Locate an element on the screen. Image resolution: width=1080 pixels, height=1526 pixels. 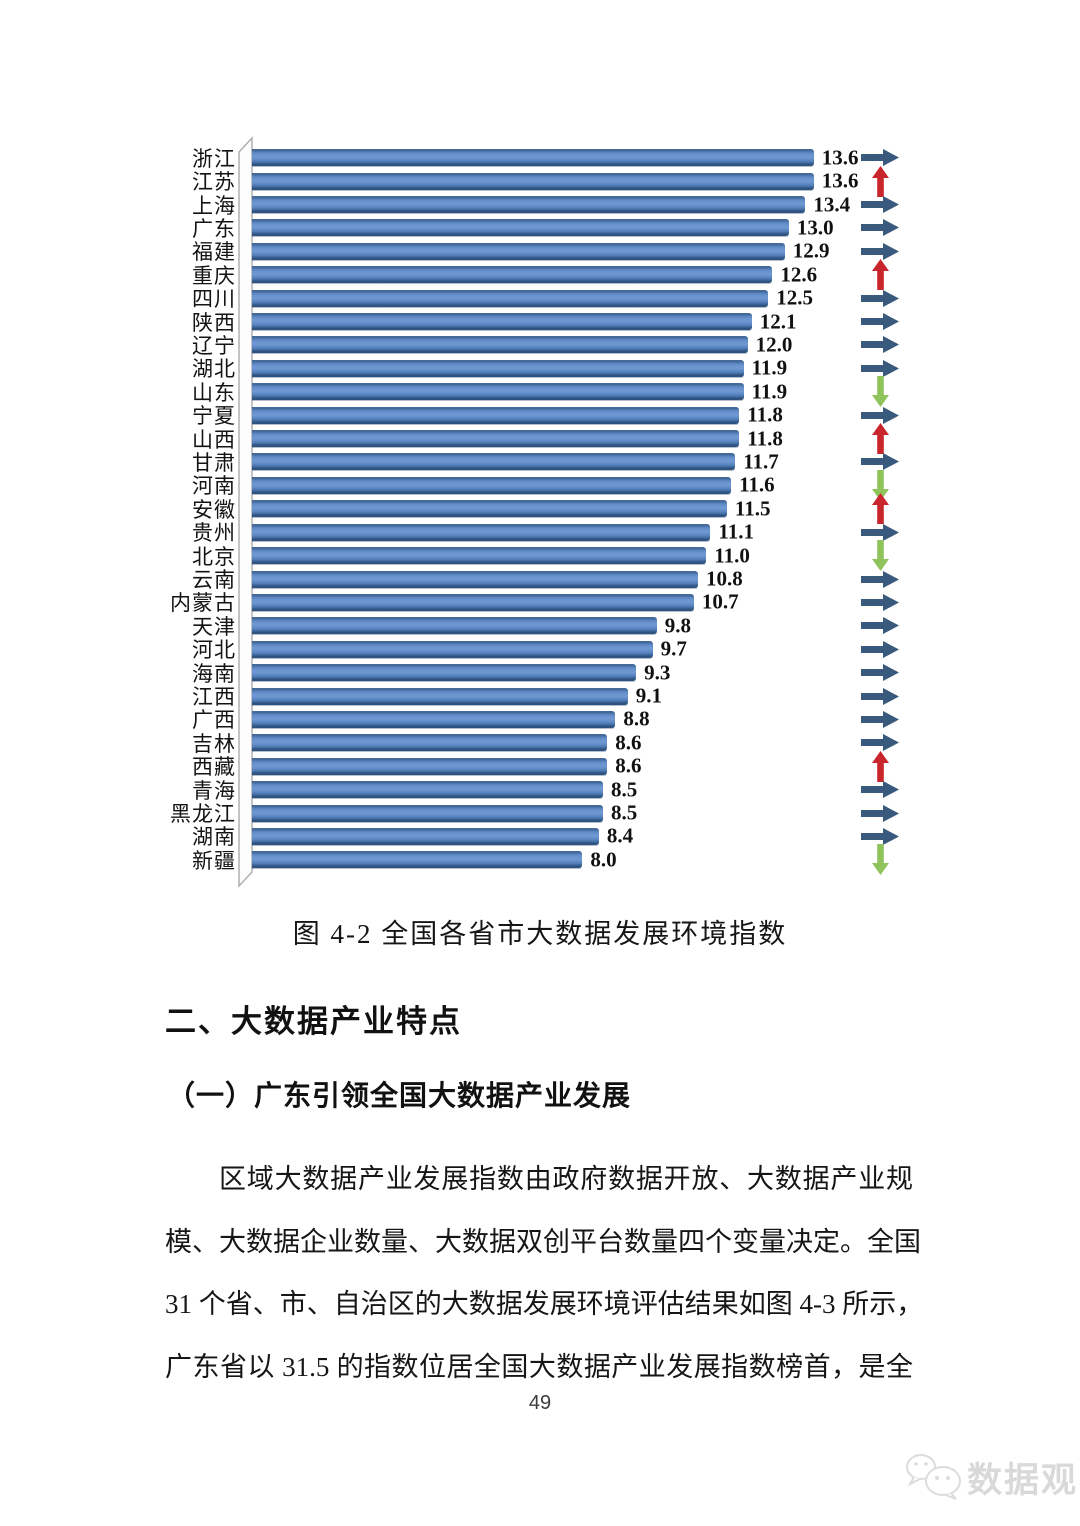
chart-row: 湖北 11.9 is located at coordinates (465, 368).